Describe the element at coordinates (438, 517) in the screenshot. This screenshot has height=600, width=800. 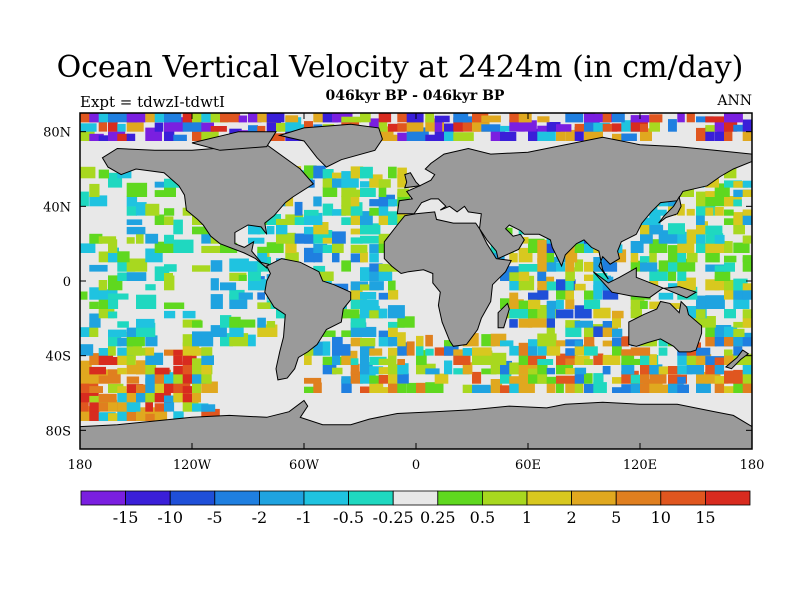
I see `colorbar-label: 0.25` at that location.